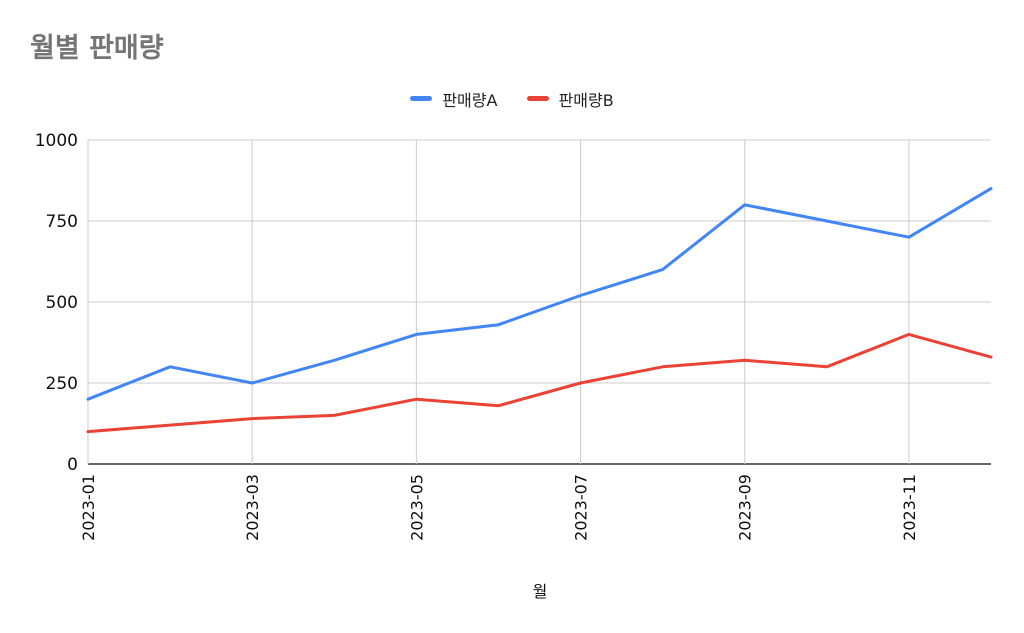 The width and height of the screenshot is (1024, 633). What do you see at coordinates (72, 465) in the screenshot?
I see `y-tick-label-0: 0` at bounding box center [72, 465].